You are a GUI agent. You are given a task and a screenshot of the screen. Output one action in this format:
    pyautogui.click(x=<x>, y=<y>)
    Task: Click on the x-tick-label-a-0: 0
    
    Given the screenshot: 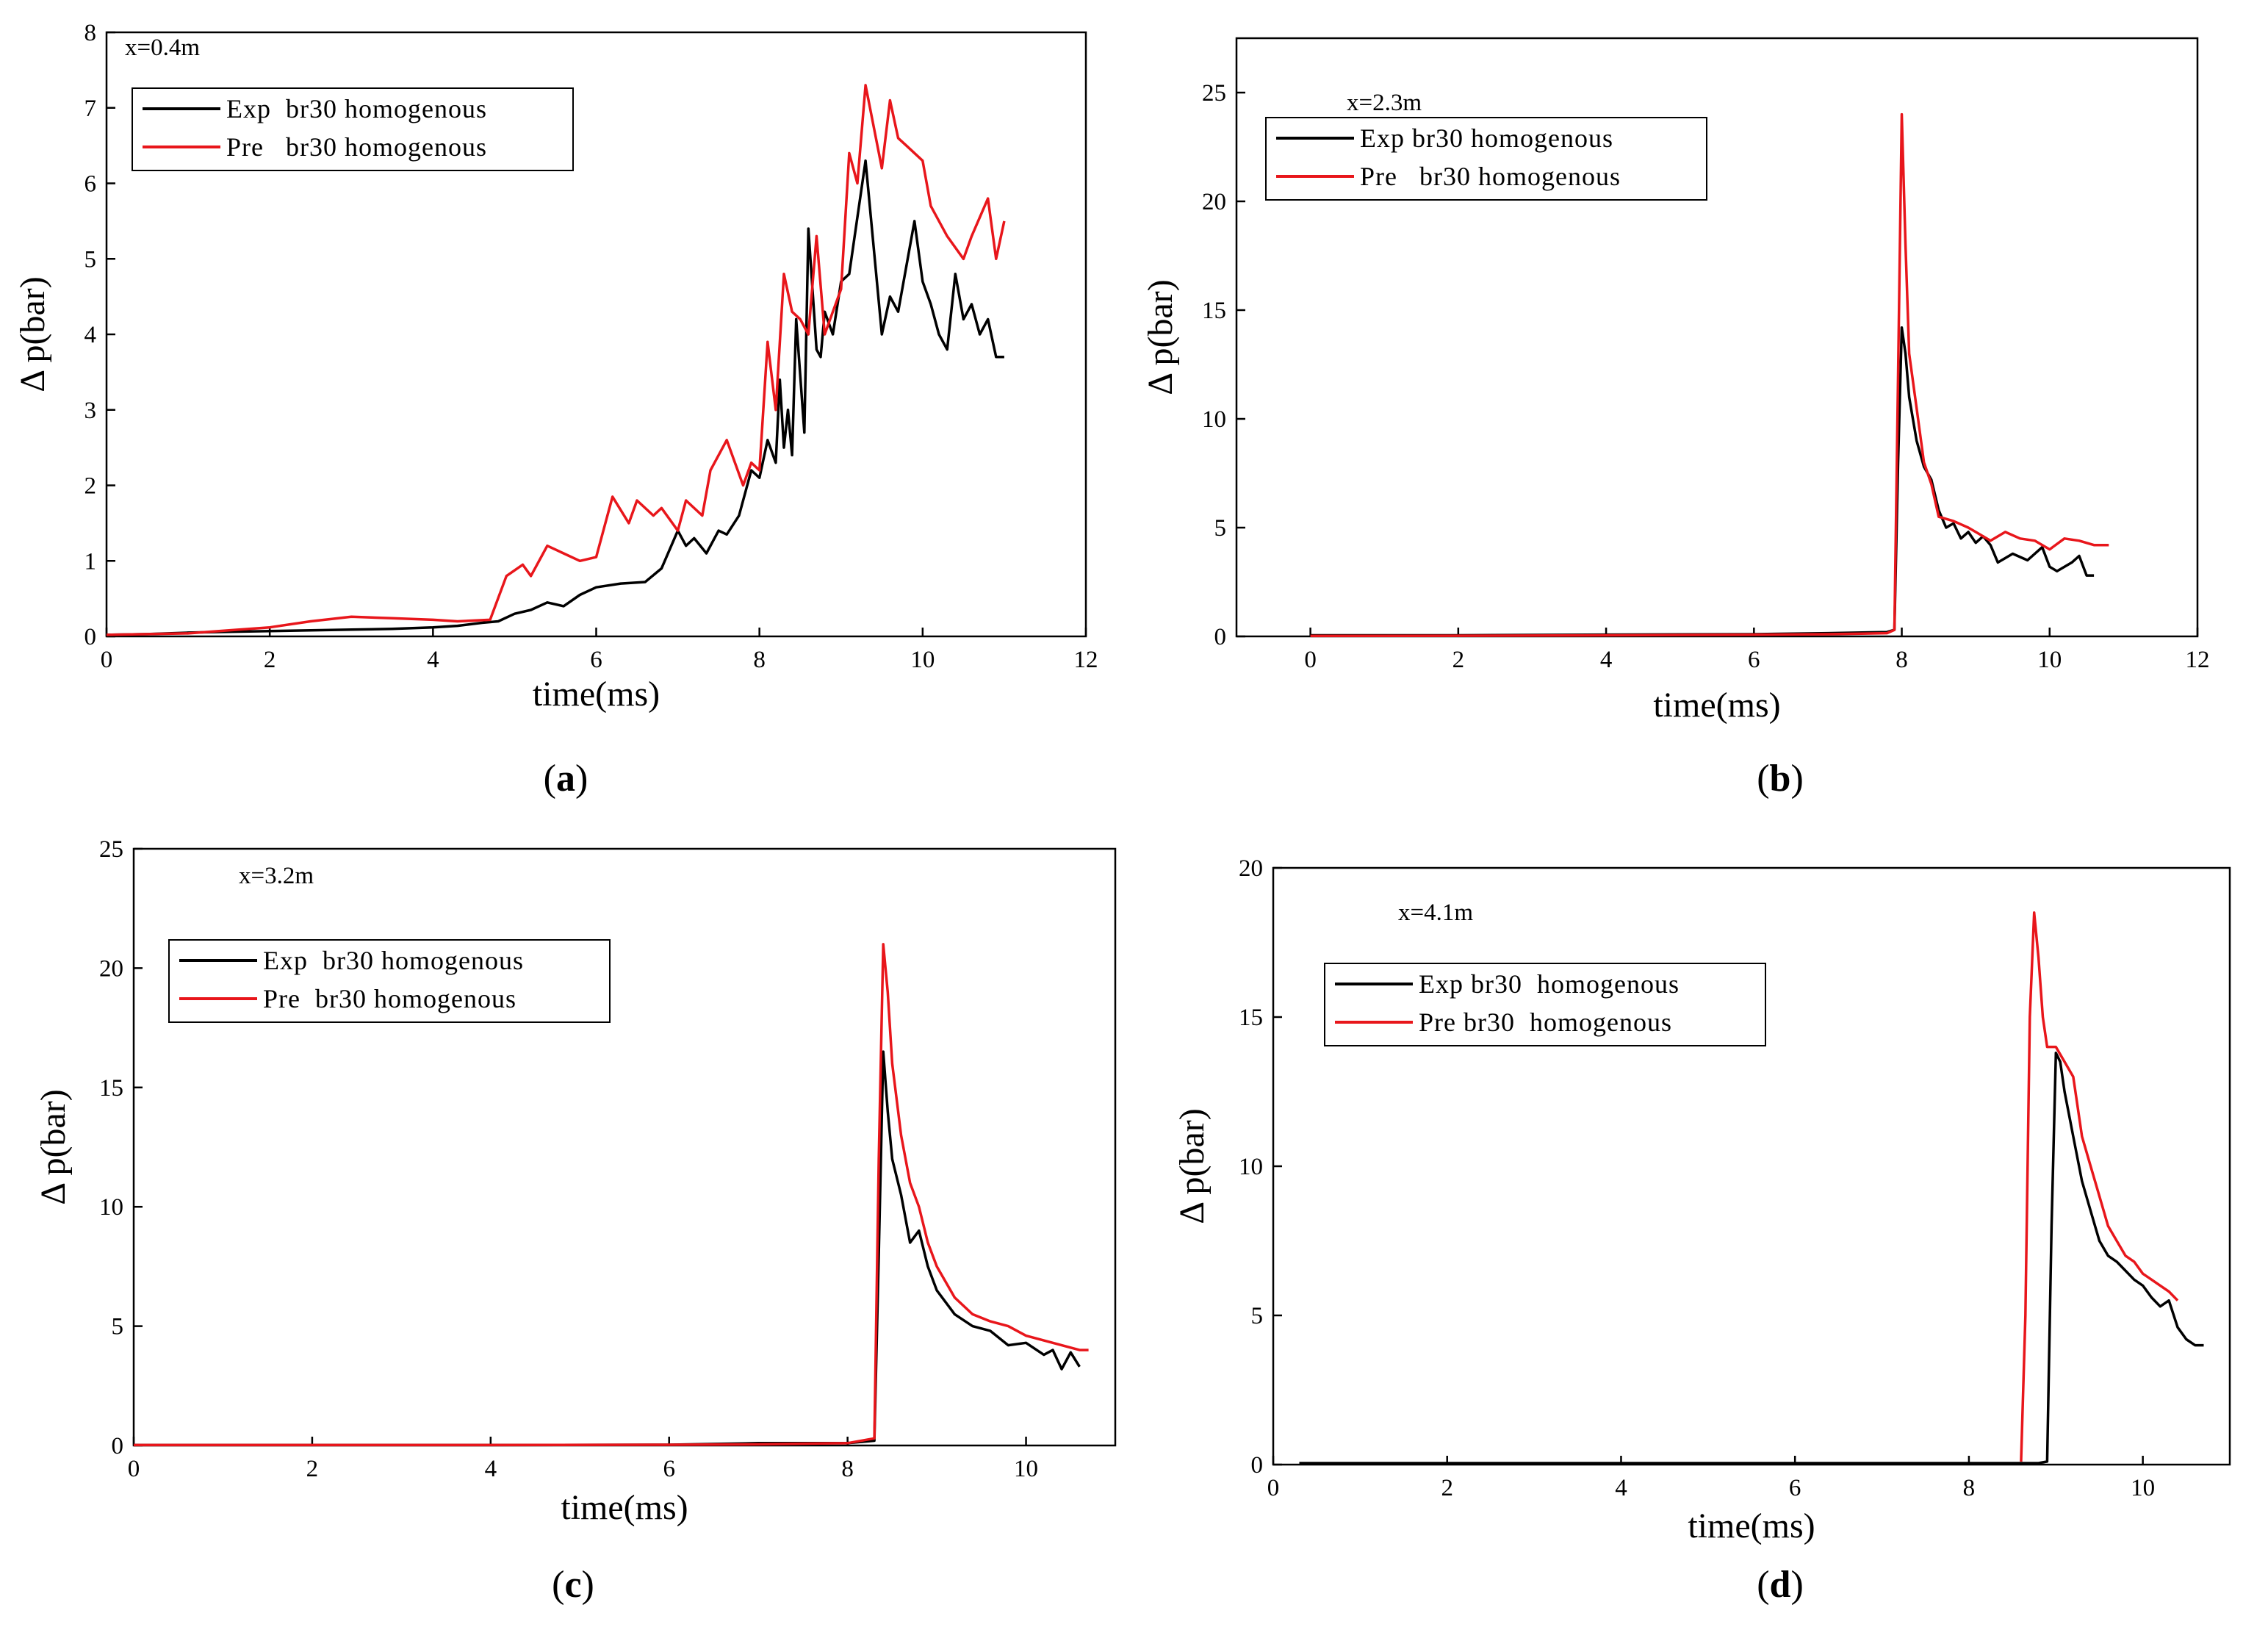 What is the action you would take?
    pyautogui.click(x=107, y=660)
    